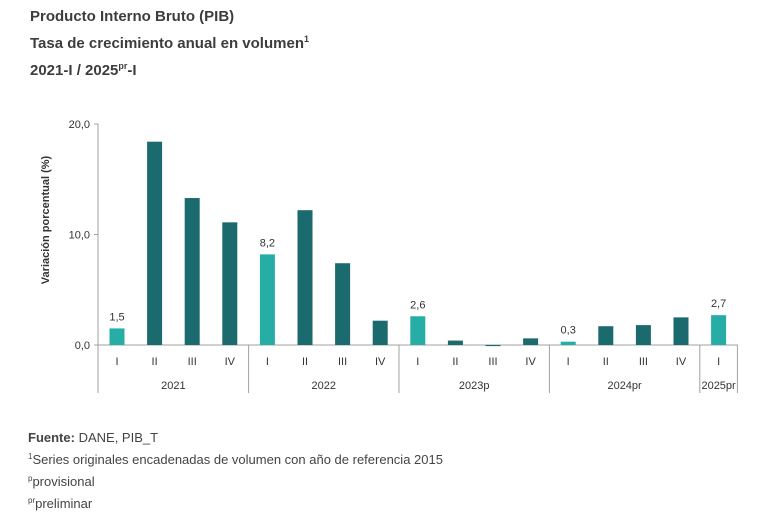  I want to click on data-label: 1,5, so click(116, 317).